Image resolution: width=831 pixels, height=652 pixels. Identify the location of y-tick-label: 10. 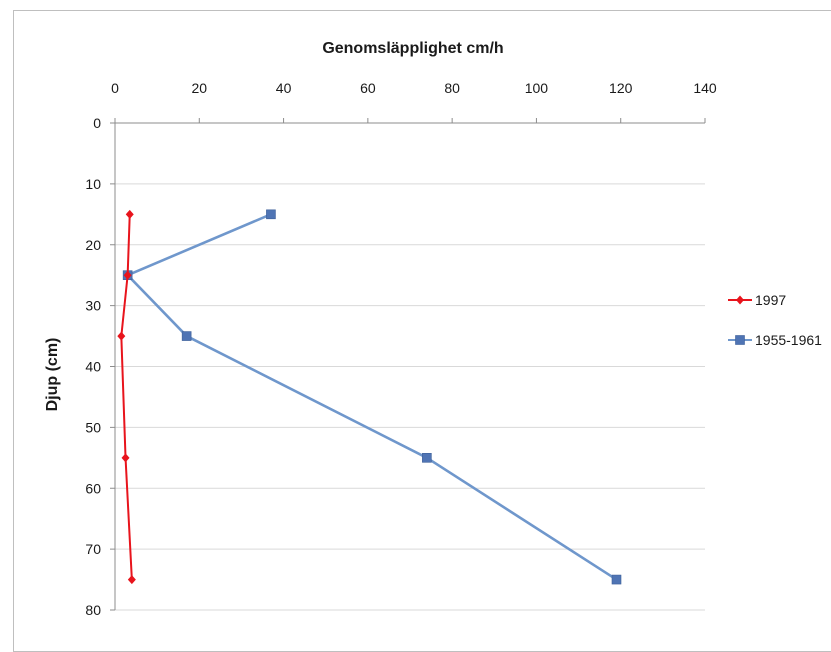
(93, 184).